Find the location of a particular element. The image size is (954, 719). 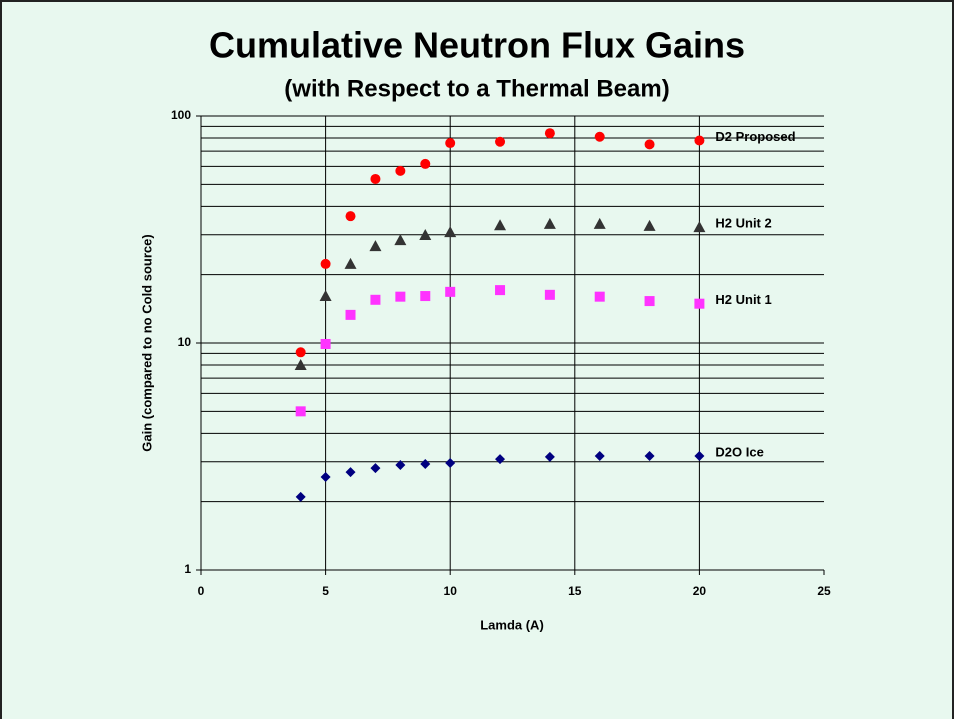

y-tick-label: 100 is located at coordinates (181, 115).